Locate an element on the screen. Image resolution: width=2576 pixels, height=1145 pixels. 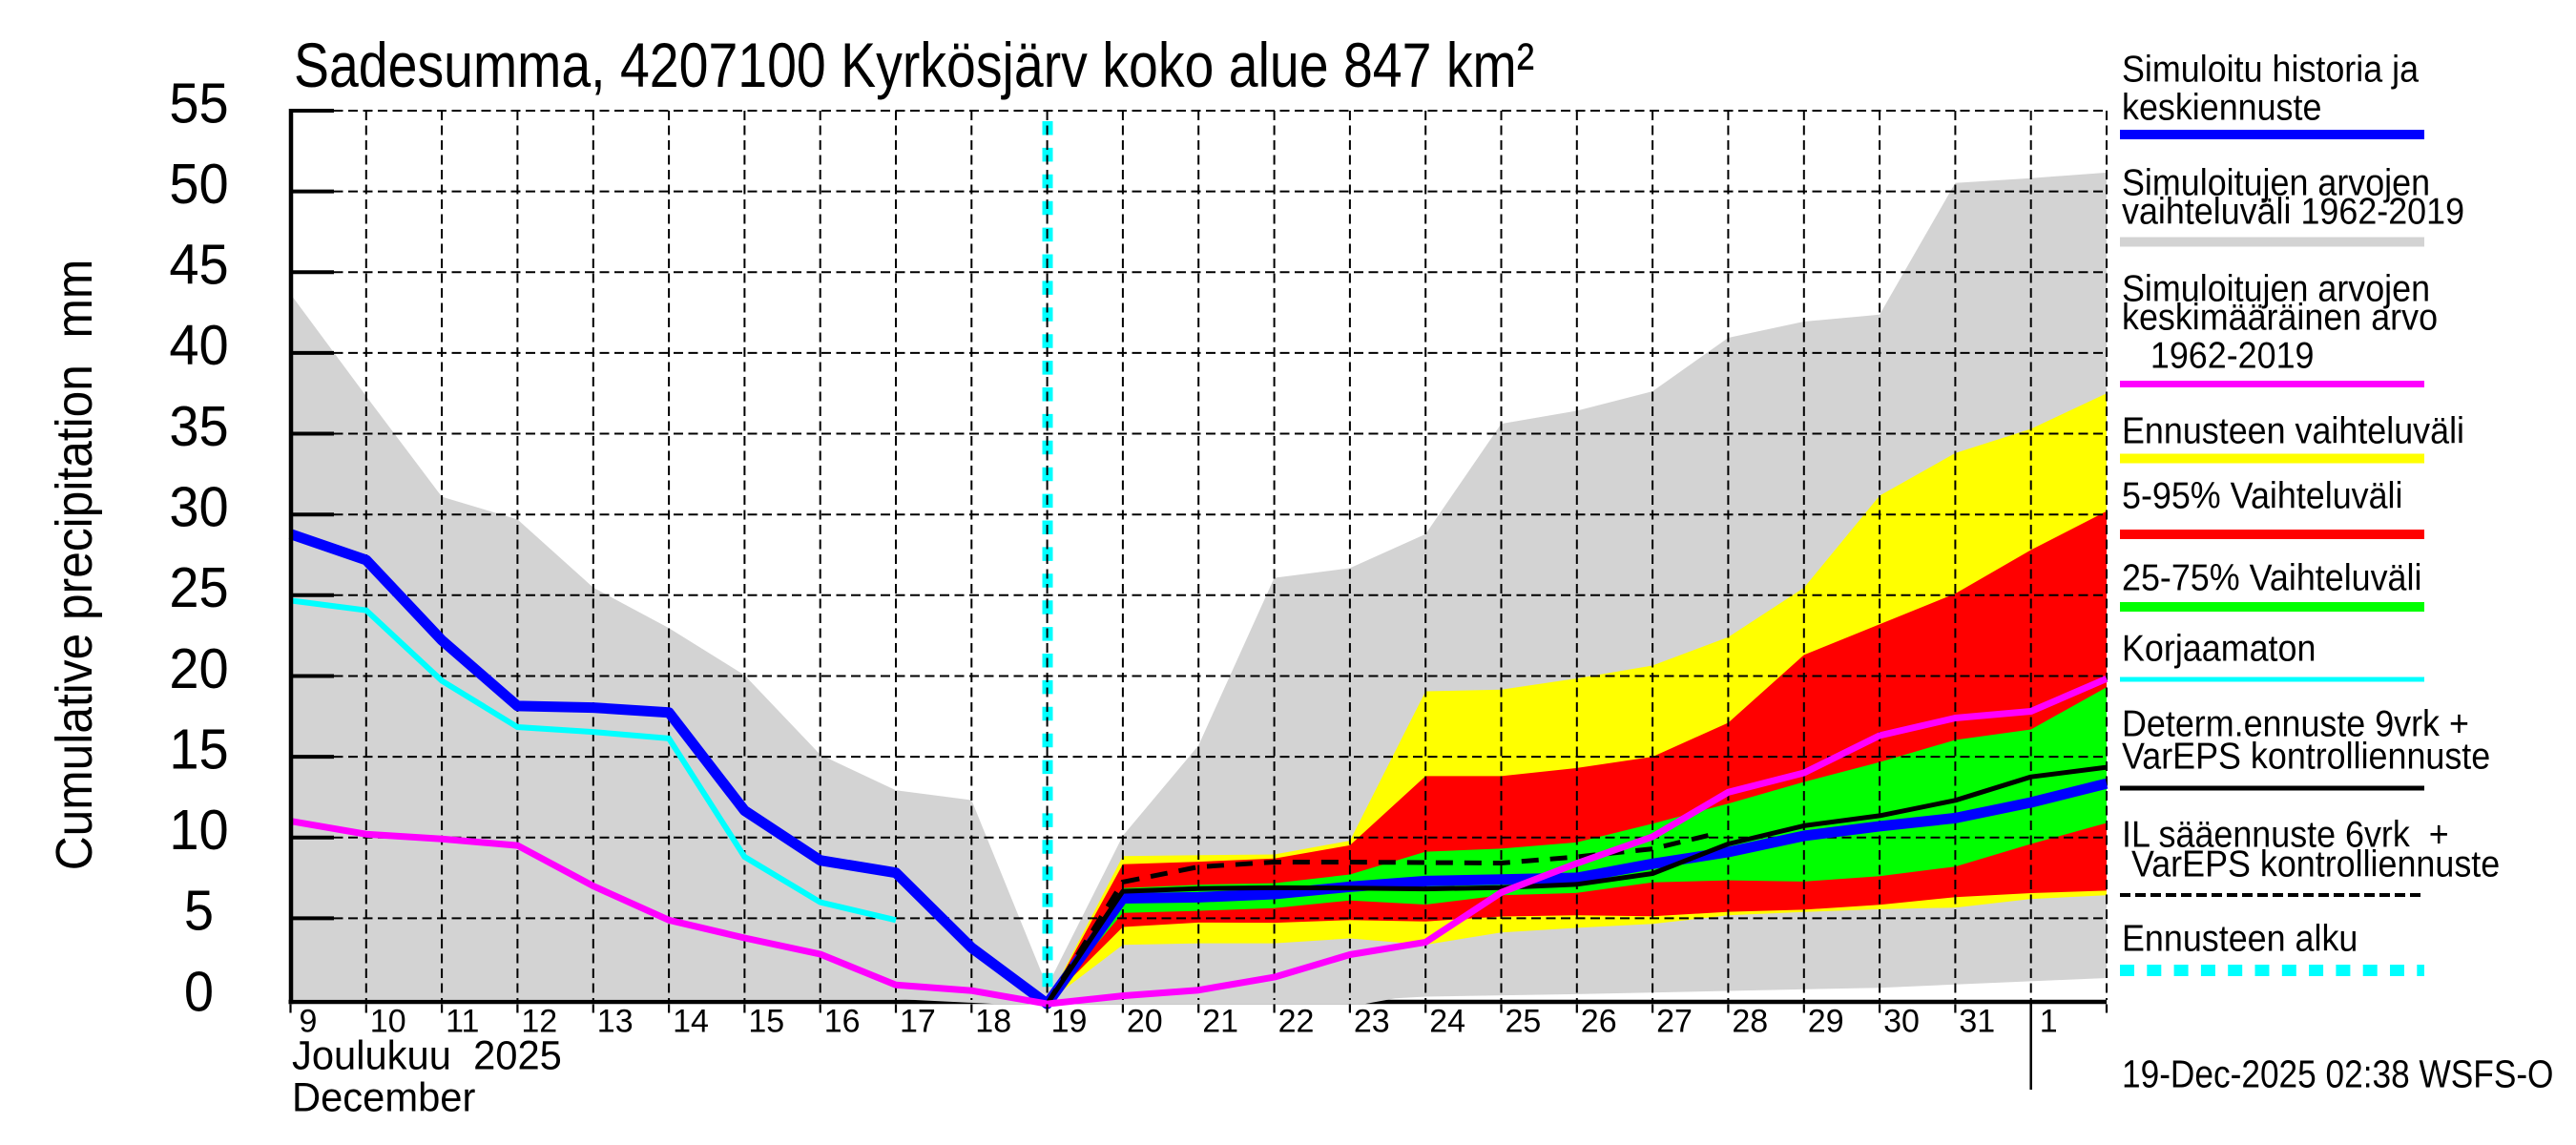
svg-text: 13 is located at coordinates (615, 1021).